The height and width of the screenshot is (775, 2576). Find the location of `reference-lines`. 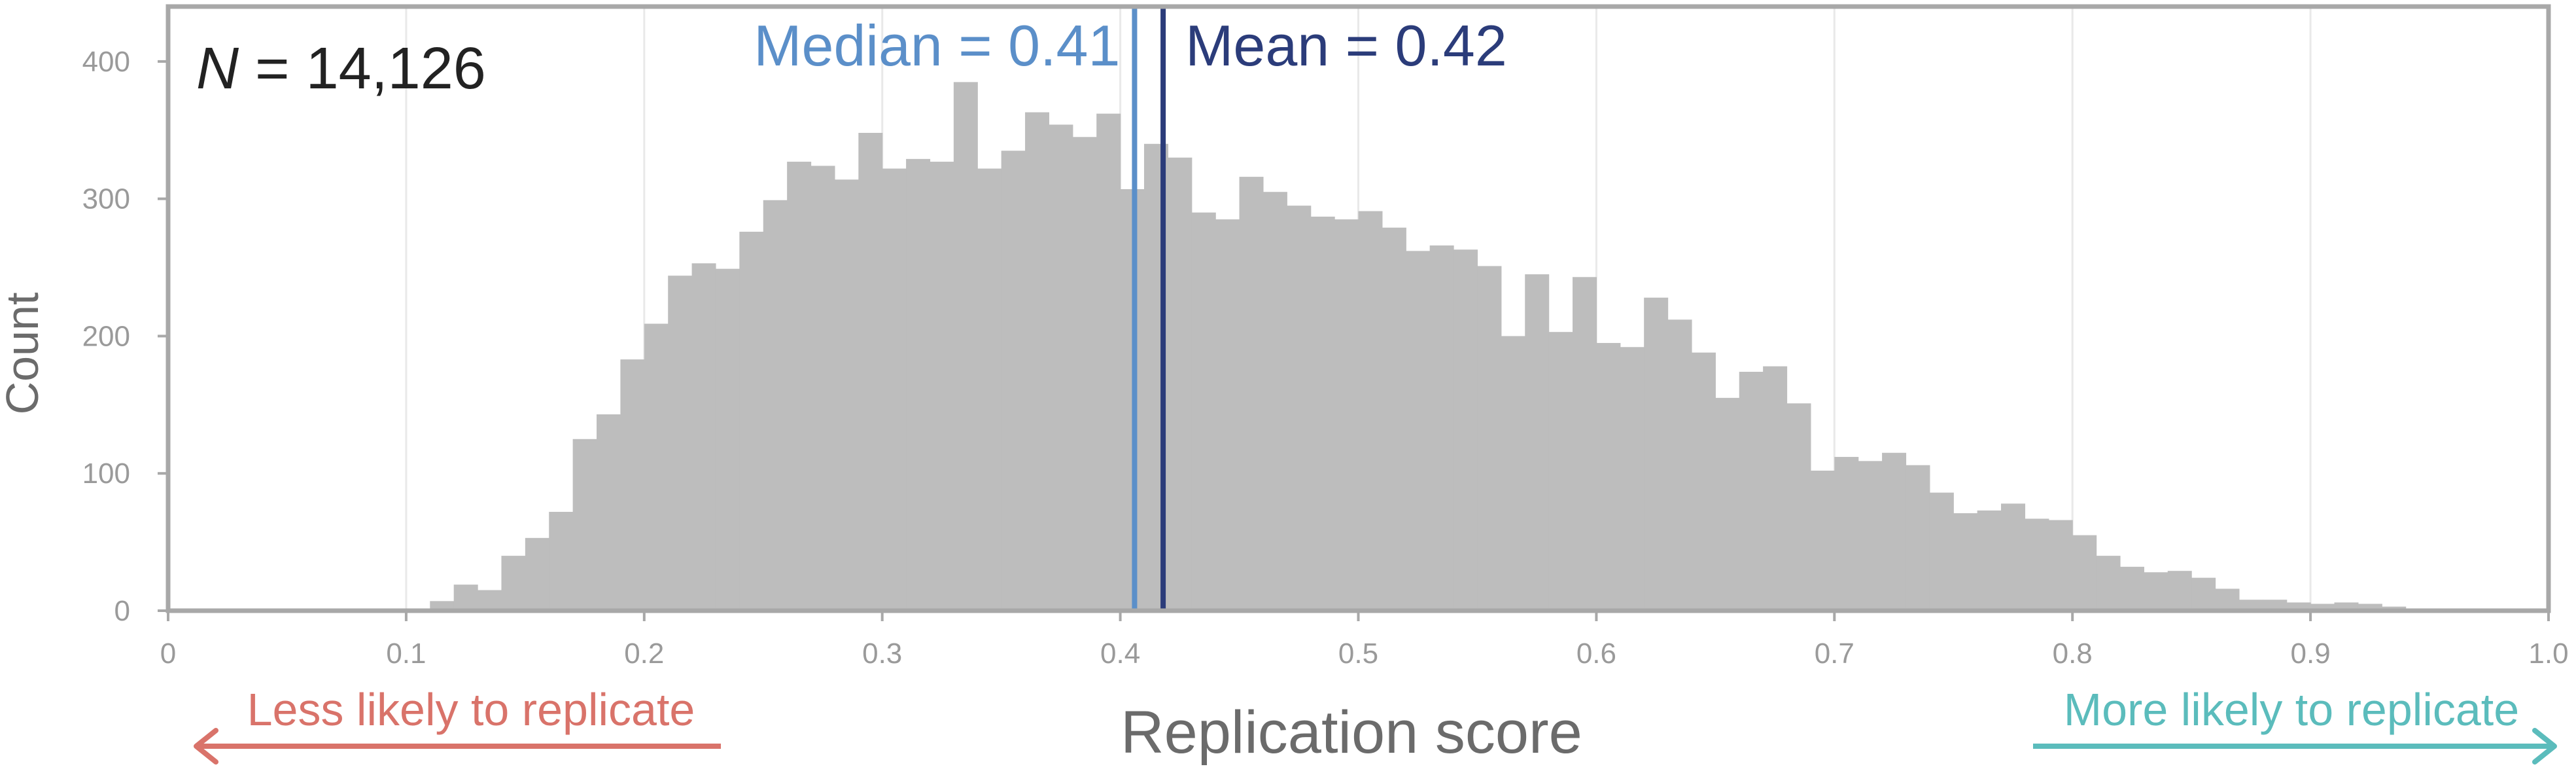

reference-lines is located at coordinates (1149, 309).